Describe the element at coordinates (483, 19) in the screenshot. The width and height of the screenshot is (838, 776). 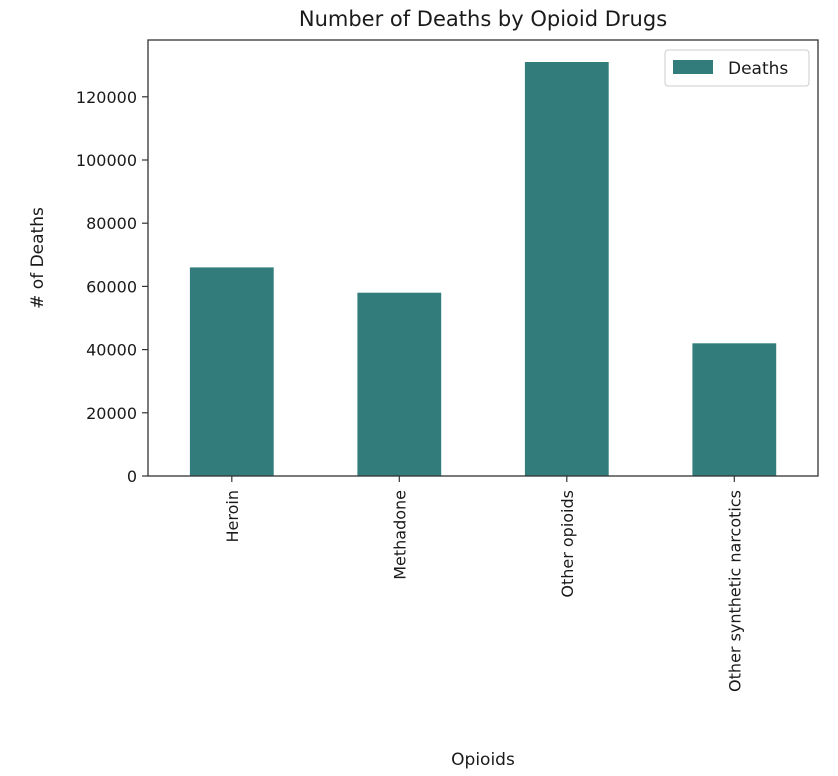
I see `chart-title: Number of Deaths by Opioid Drugs` at that location.